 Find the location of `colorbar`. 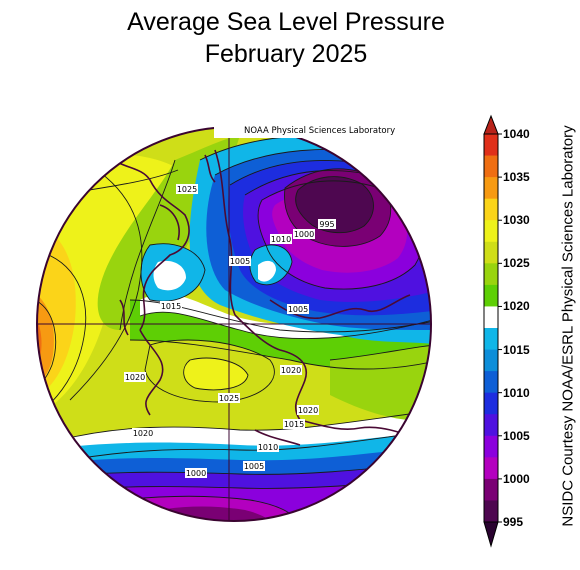

colorbar is located at coordinates (492, 331).